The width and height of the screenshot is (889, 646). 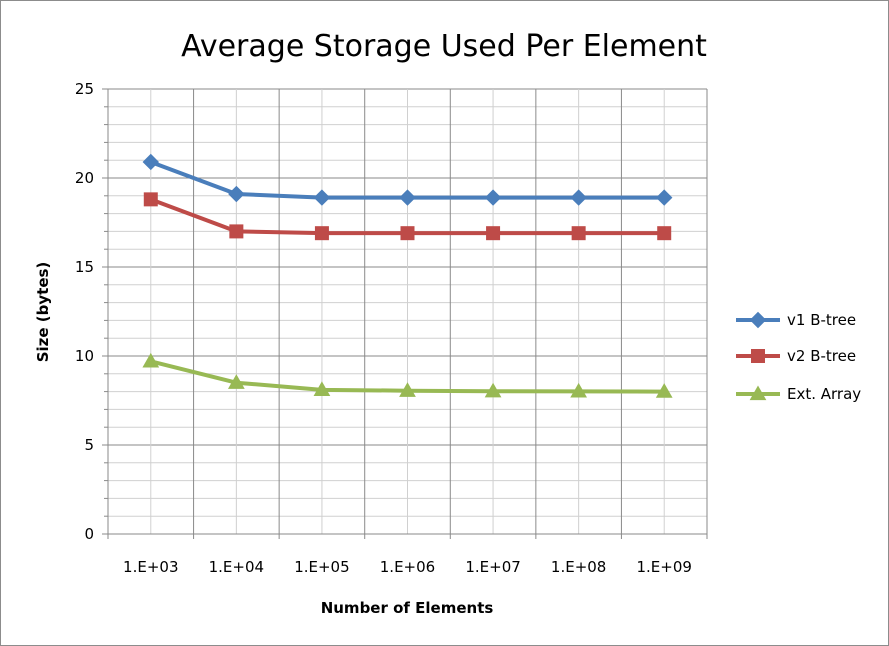 I want to click on y-tick-label: 0, so click(x=89, y=534).